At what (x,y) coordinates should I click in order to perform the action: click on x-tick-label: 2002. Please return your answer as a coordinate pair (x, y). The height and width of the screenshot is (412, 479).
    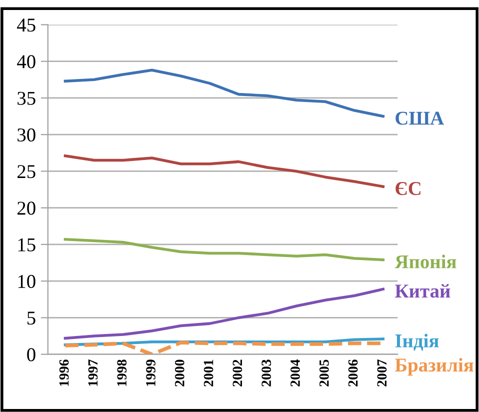
    Looking at the image, I should click on (237, 373).